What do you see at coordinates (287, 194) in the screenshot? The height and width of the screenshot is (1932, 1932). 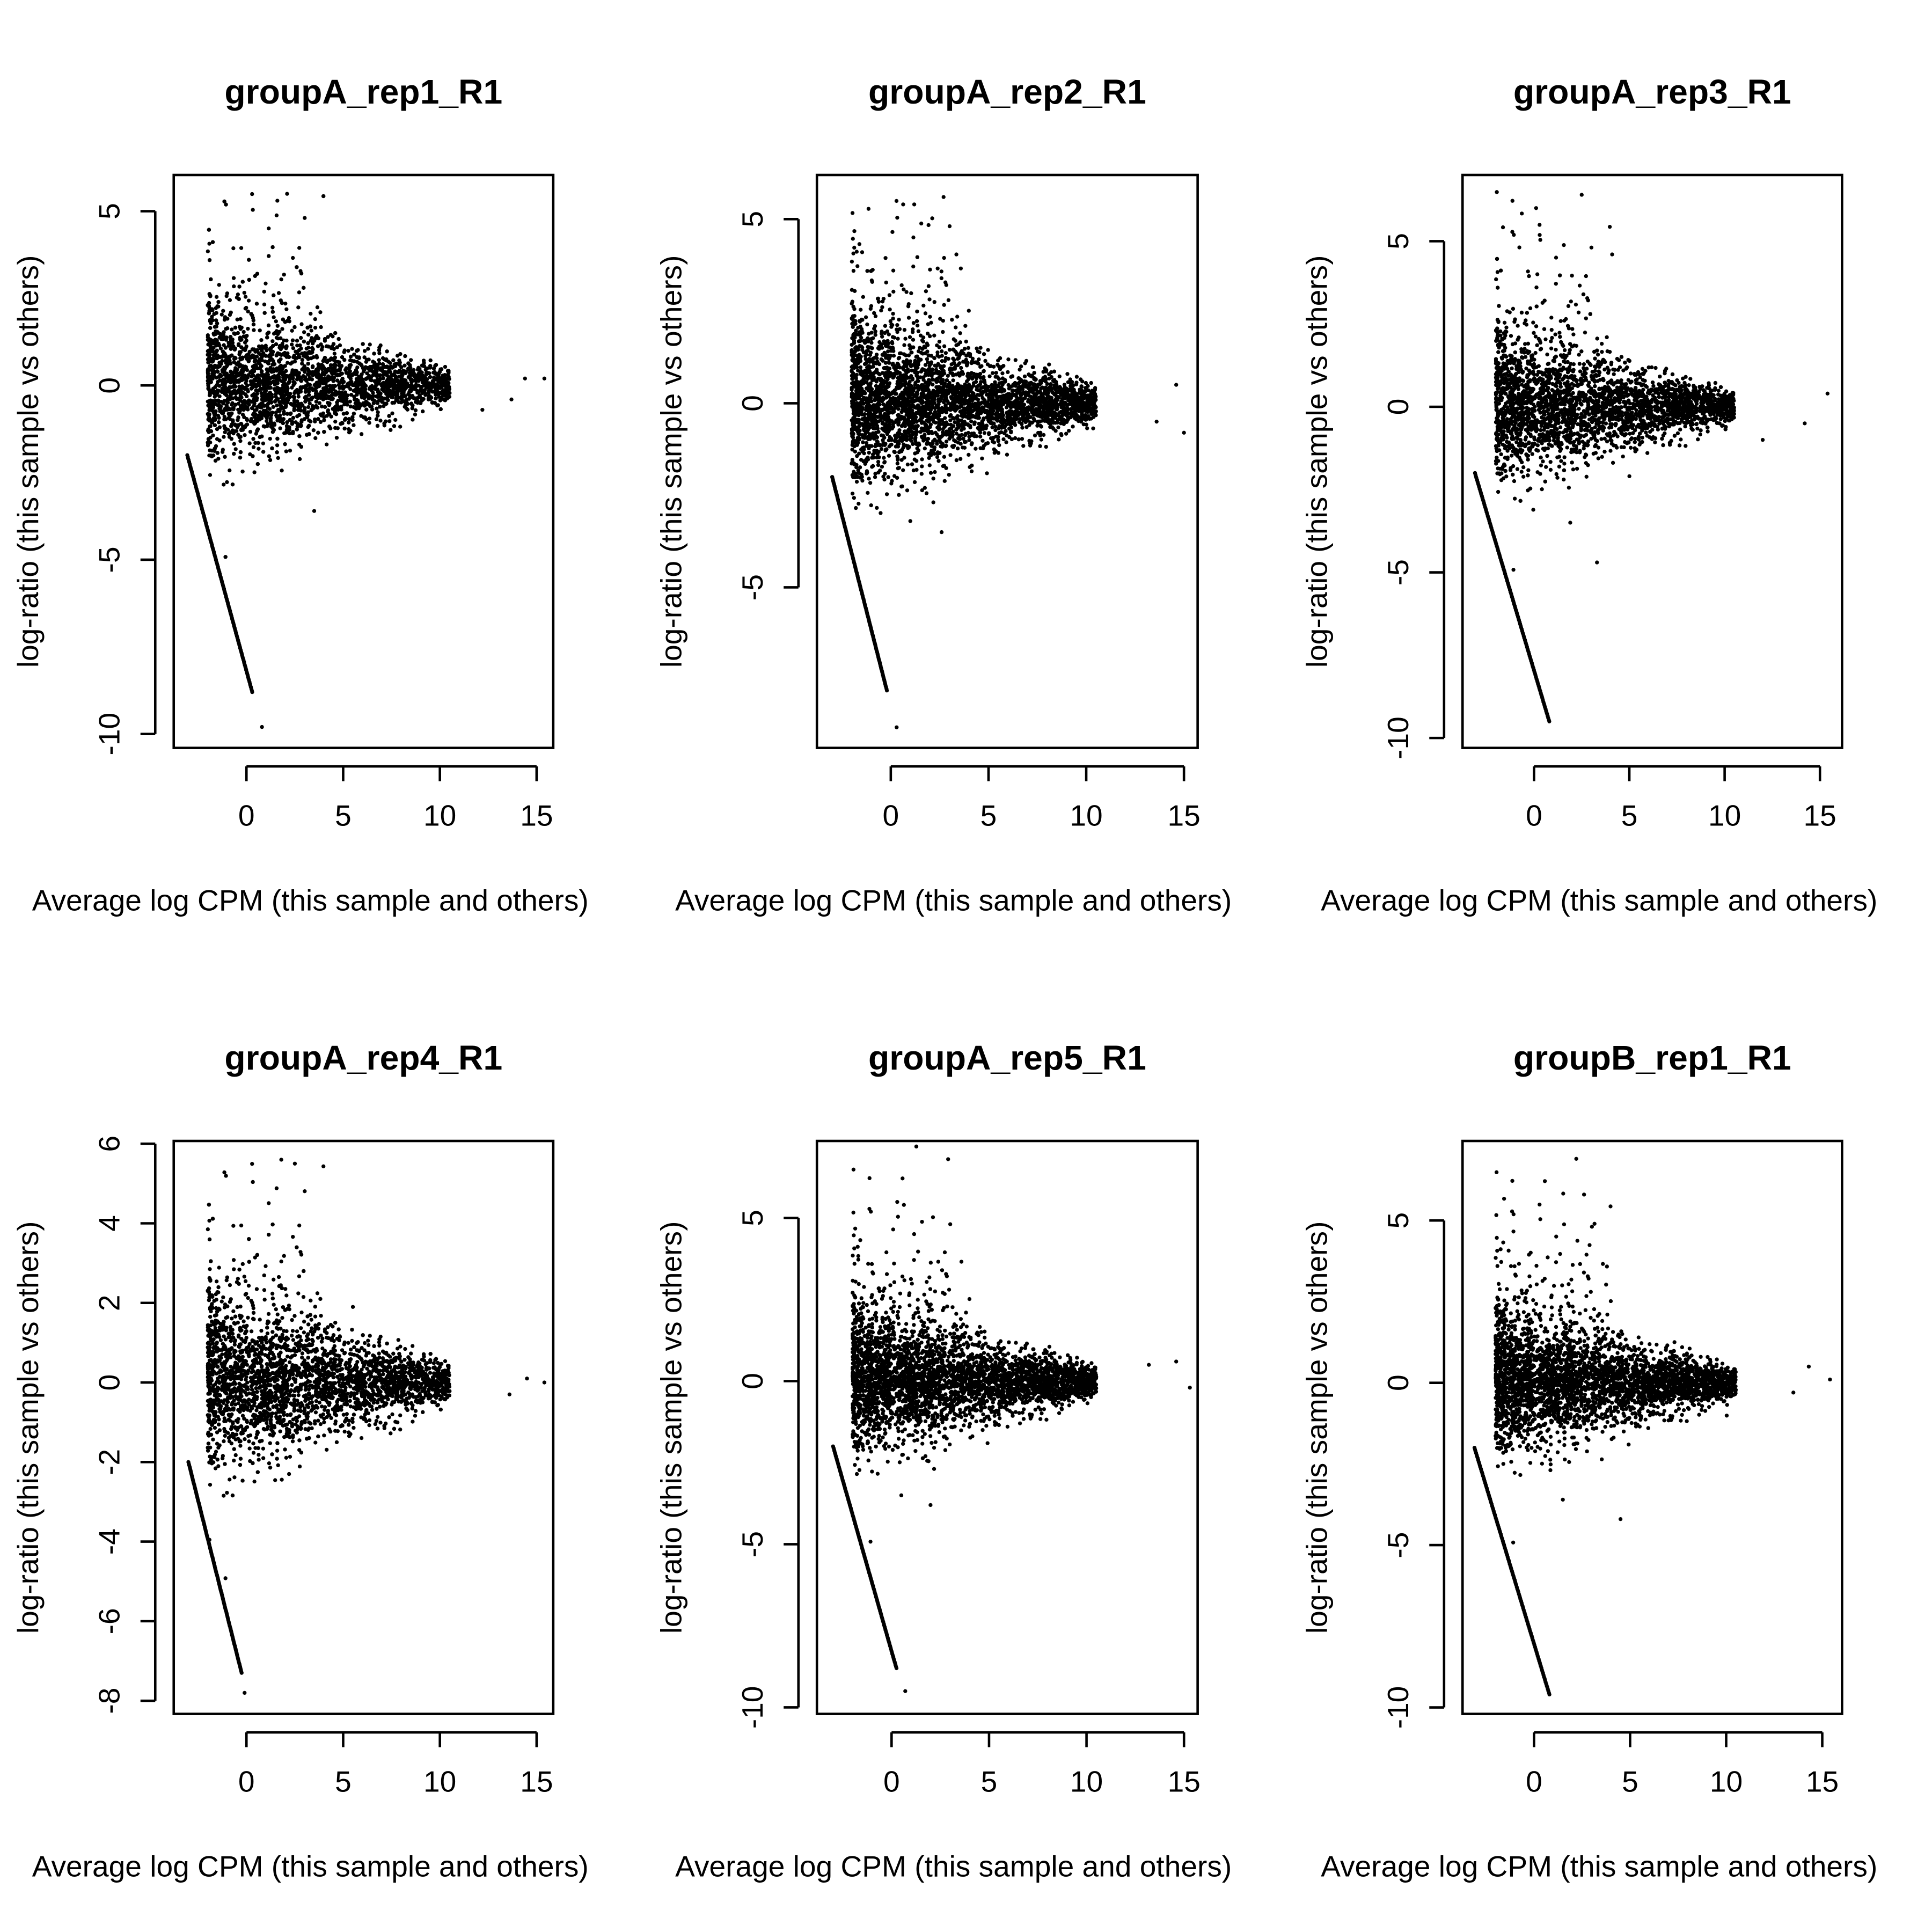 I see `outlier-point` at bounding box center [287, 194].